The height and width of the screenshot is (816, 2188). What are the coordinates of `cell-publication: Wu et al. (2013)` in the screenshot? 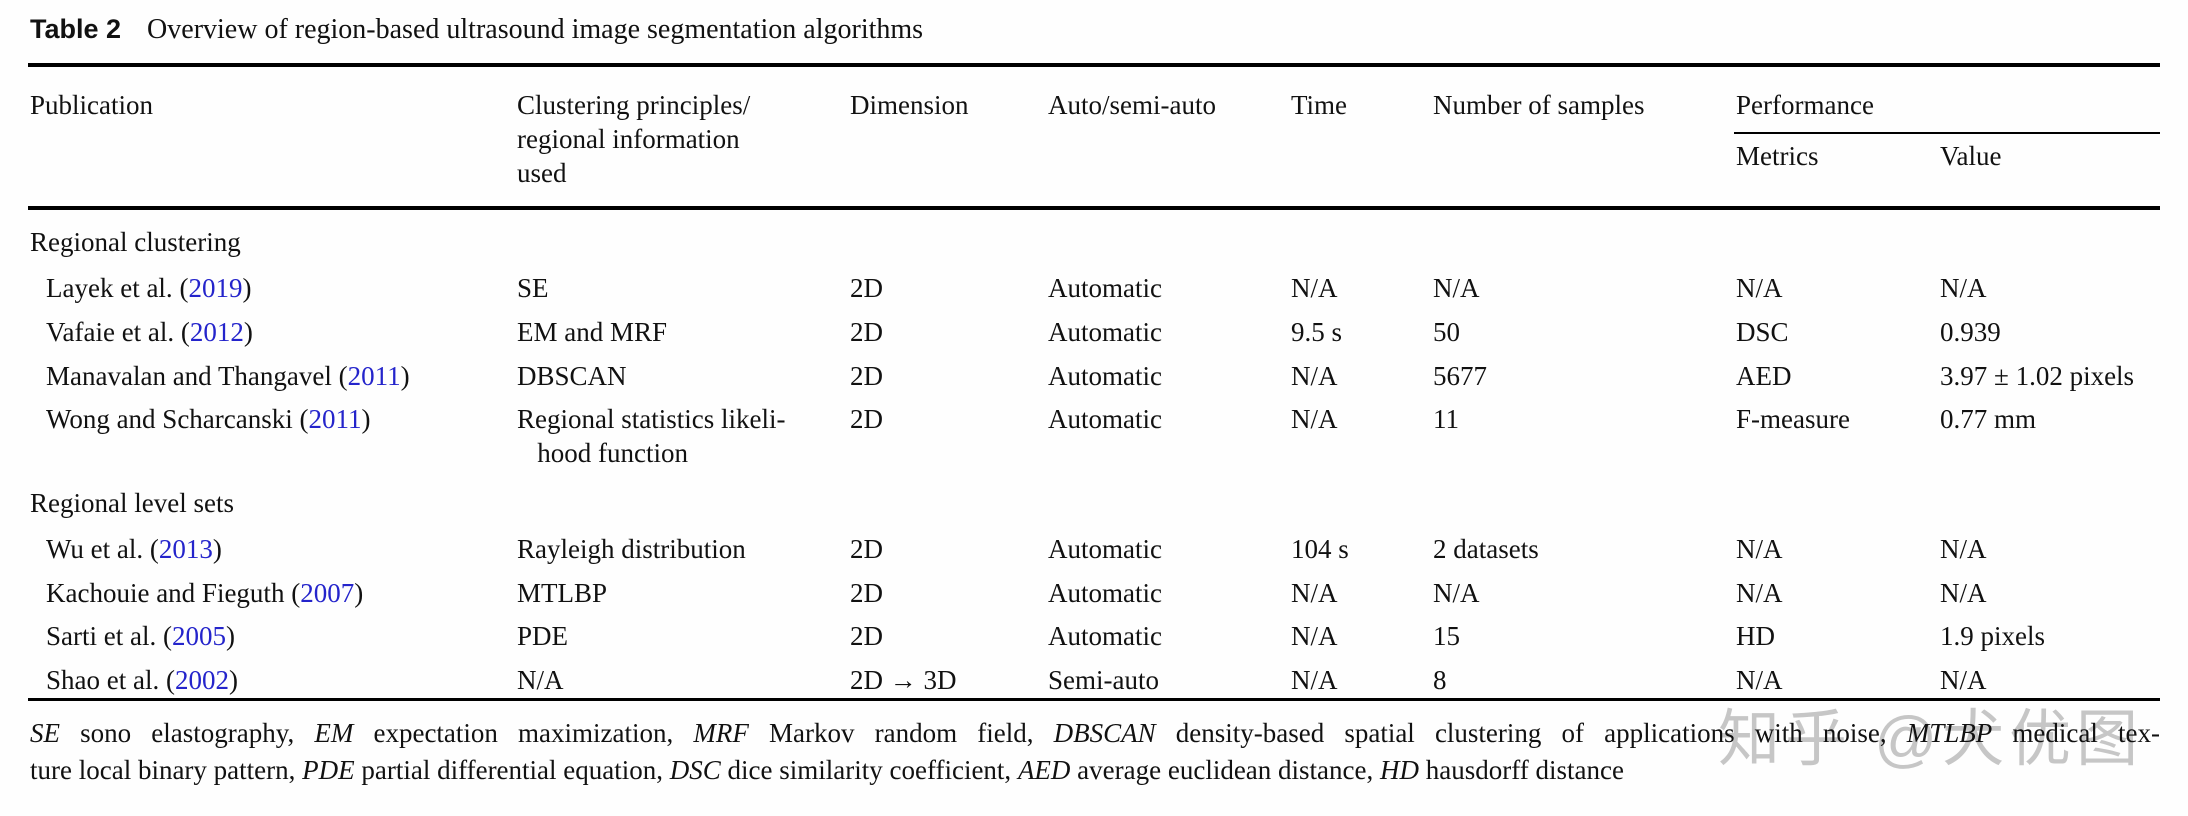 It's located at (134, 548).